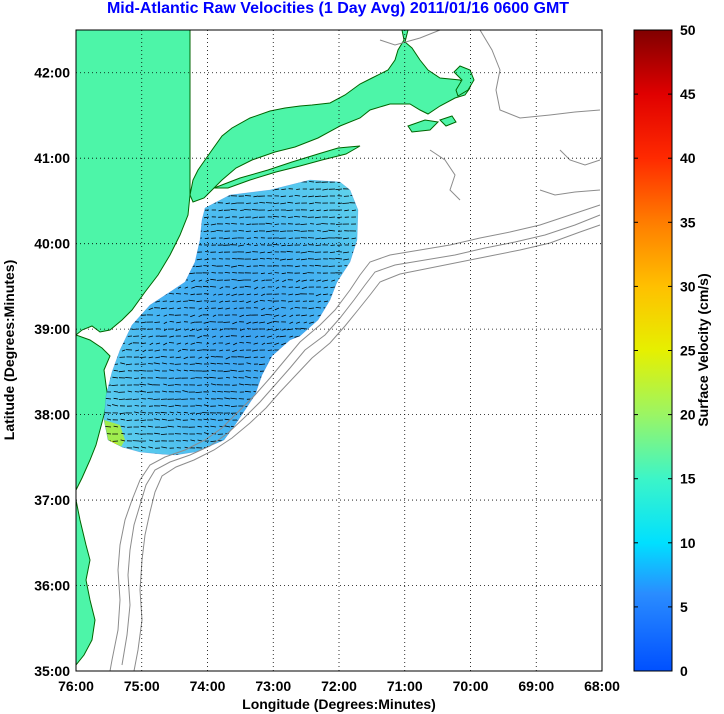 This screenshot has height=714, width=724. What do you see at coordinates (464, 81) in the screenshot?
I see `land-cape-cod` at bounding box center [464, 81].